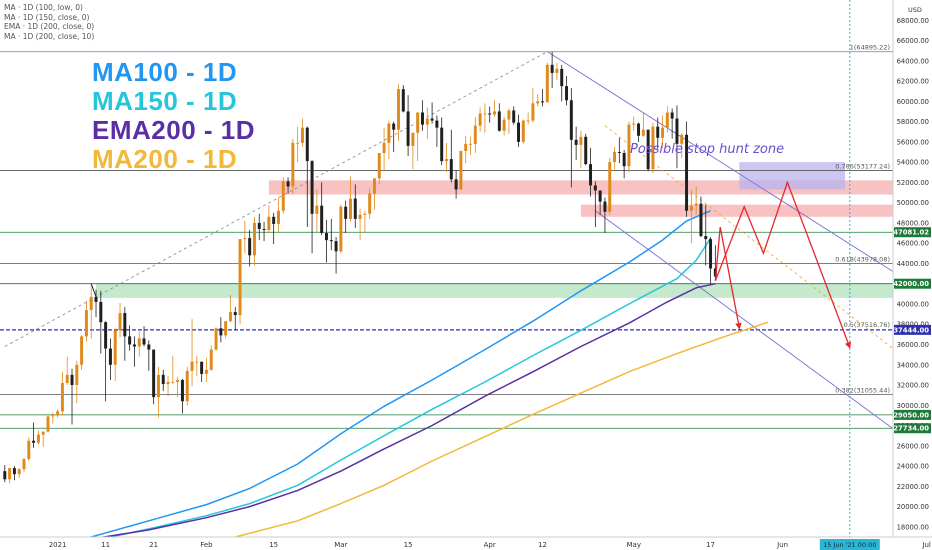 The image size is (932, 550). What do you see at coordinates (173, 130) in the screenshot?
I see `ema200-label: EMA200 - 1D` at bounding box center [173, 130].